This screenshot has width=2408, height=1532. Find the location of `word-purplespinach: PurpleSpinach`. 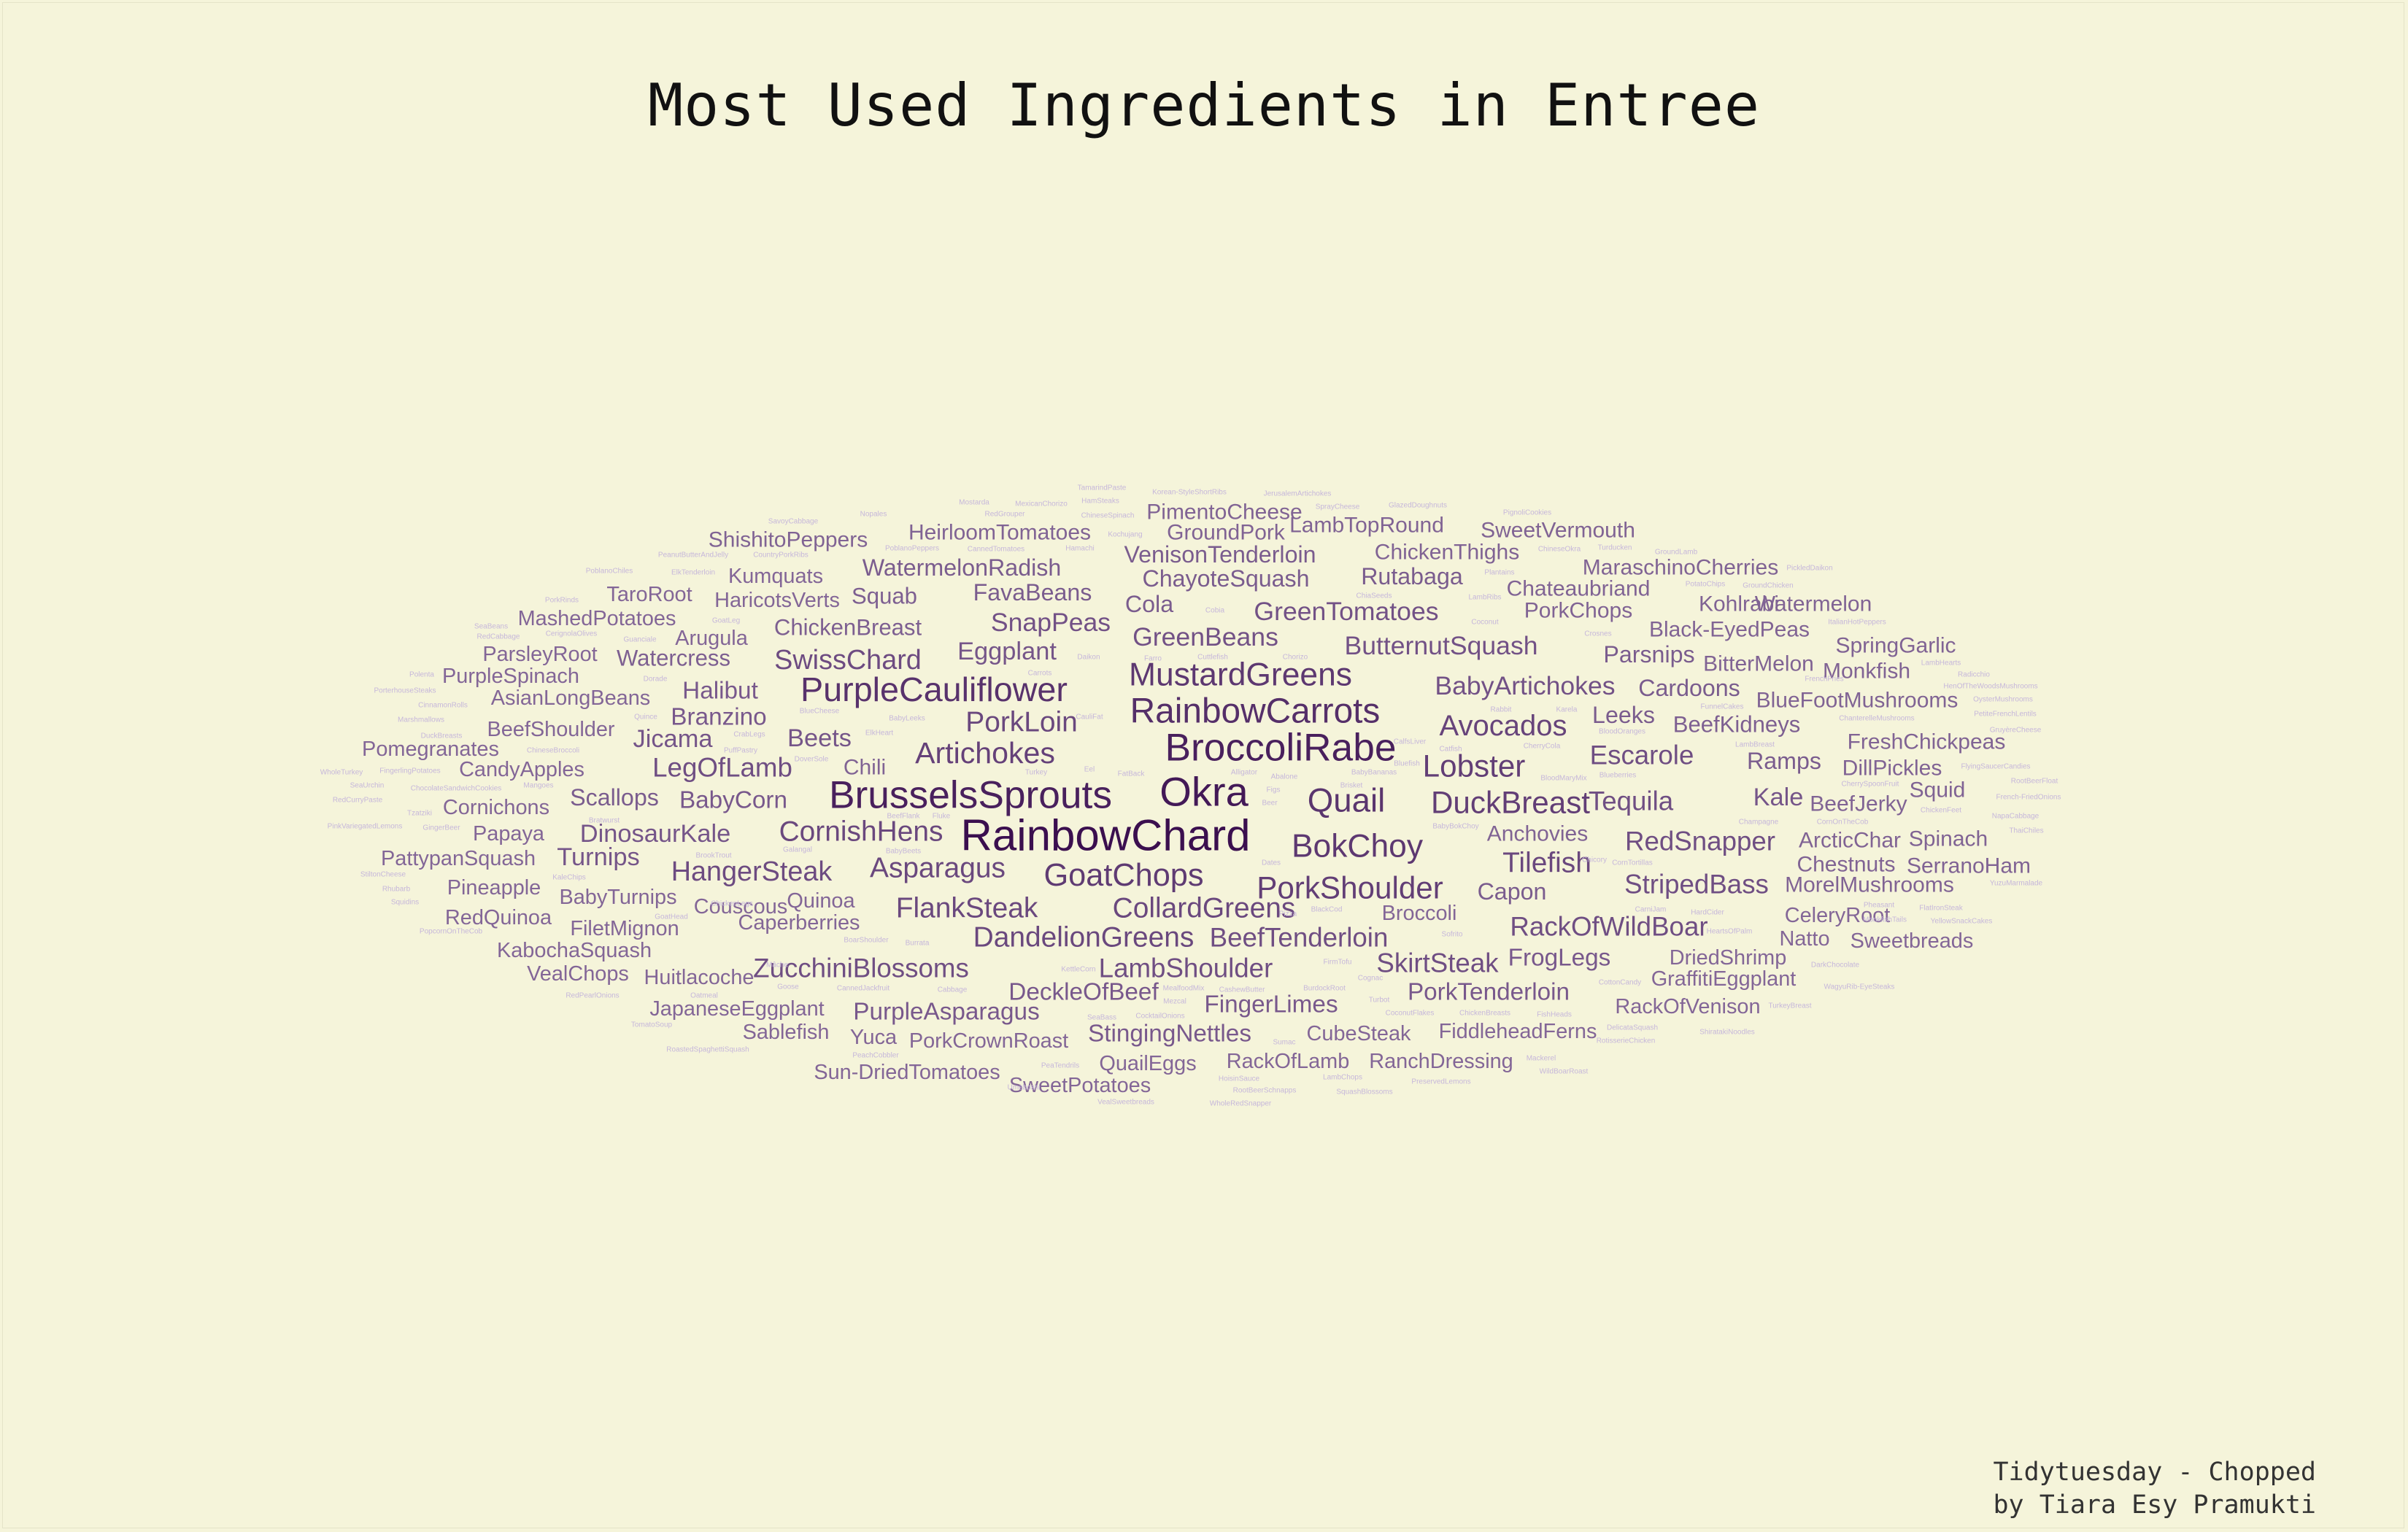

word-purplespinach: PurpleSpinach is located at coordinates (510, 677).